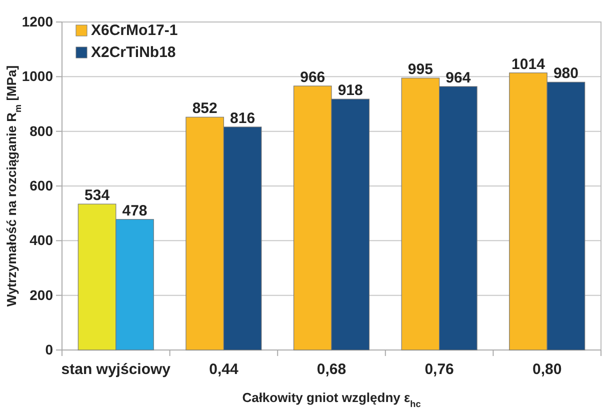 The image size is (609, 408). What do you see at coordinates (134, 30) in the screenshot?
I see `legend-label: X6CrMo17-1` at bounding box center [134, 30].